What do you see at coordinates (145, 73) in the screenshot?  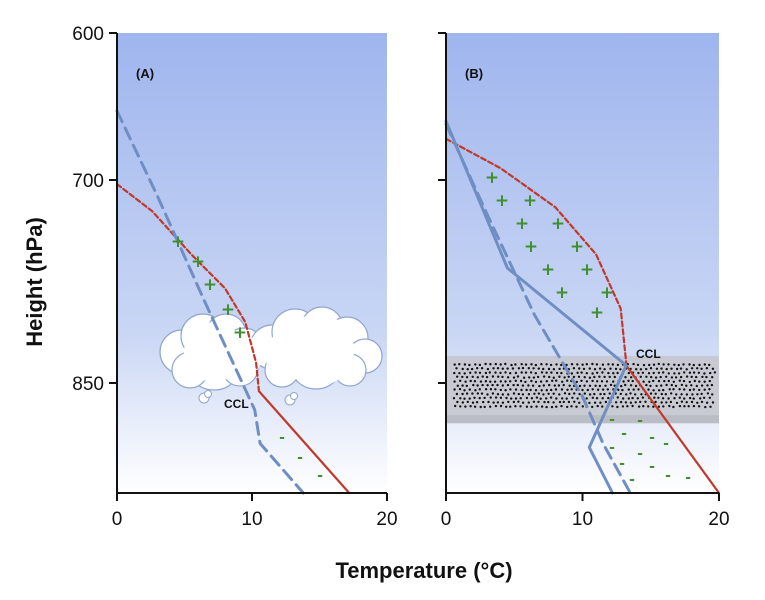 I see `panel-label: (A)` at bounding box center [145, 73].